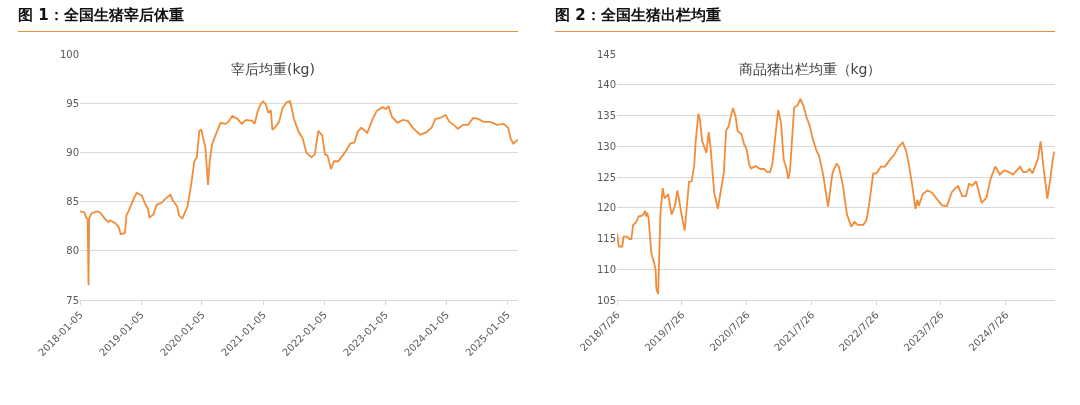  I want to click on y-tick-label: 135, so click(606, 115).